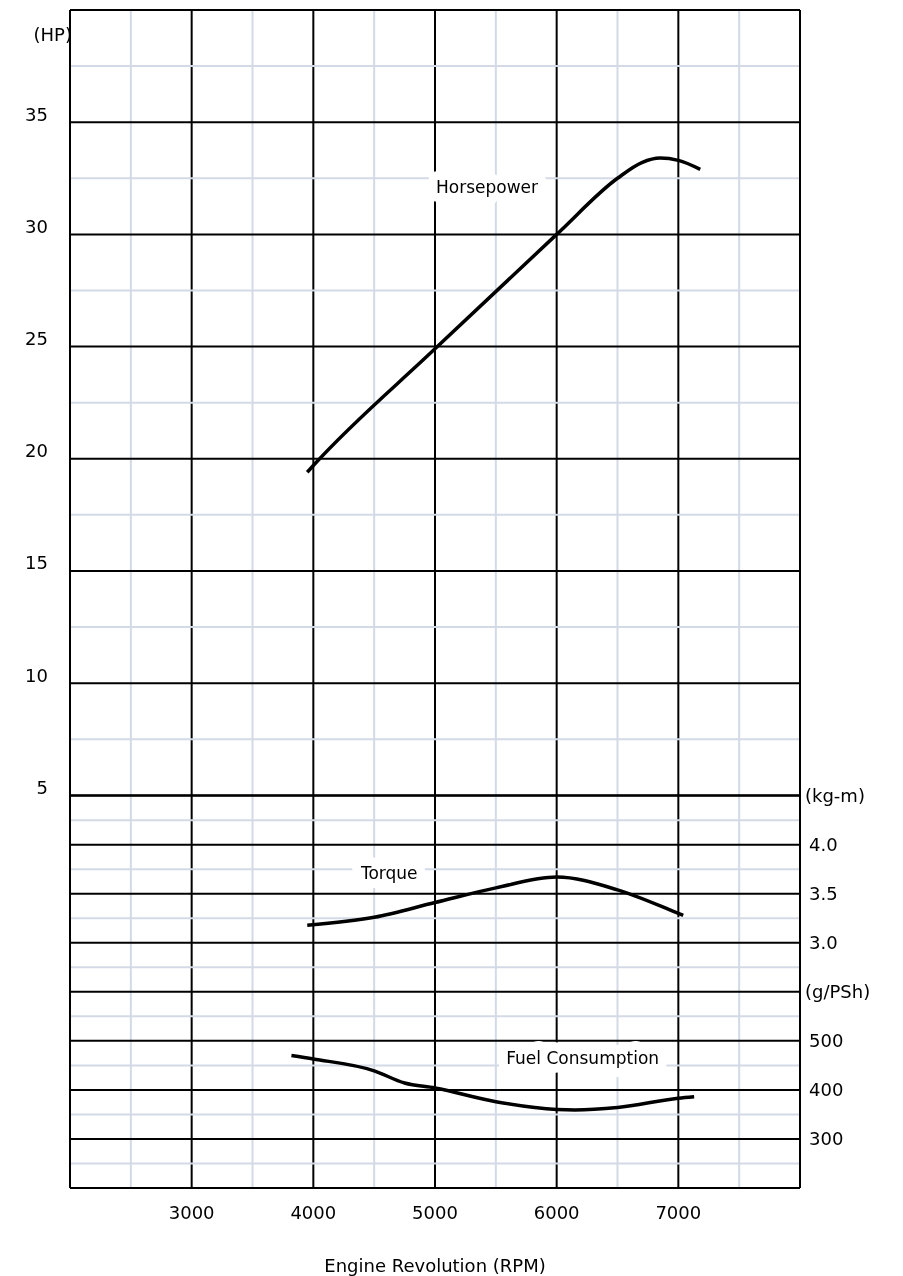 The width and height of the screenshot is (903, 1276). Describe the element at coordinates (388, 873) in the screenshot. I see `series-label: Torque` at that location.